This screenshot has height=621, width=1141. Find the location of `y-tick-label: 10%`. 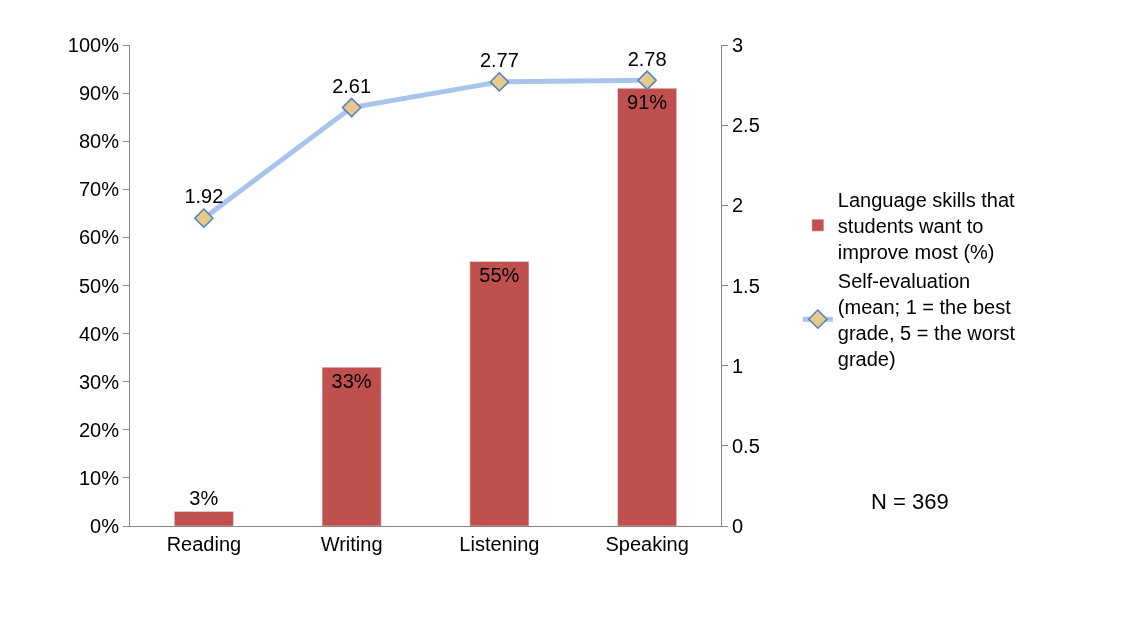

y-tick-label: 10% is located at coordinates (99, 477).